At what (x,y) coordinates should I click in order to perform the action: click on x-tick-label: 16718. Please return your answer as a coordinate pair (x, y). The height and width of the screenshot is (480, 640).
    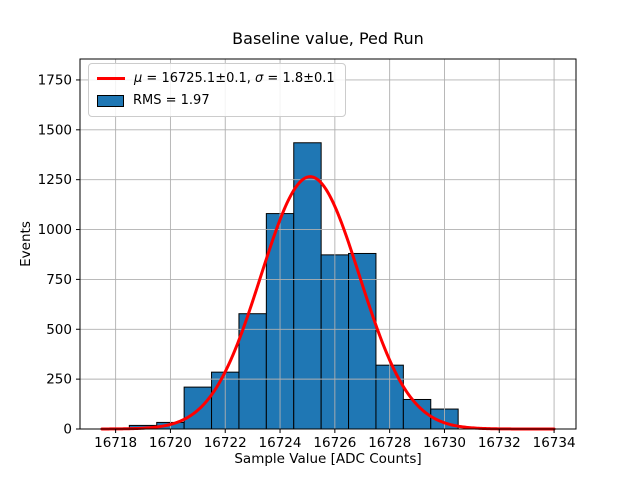
    Looking at the image, I should click on (115, 443).